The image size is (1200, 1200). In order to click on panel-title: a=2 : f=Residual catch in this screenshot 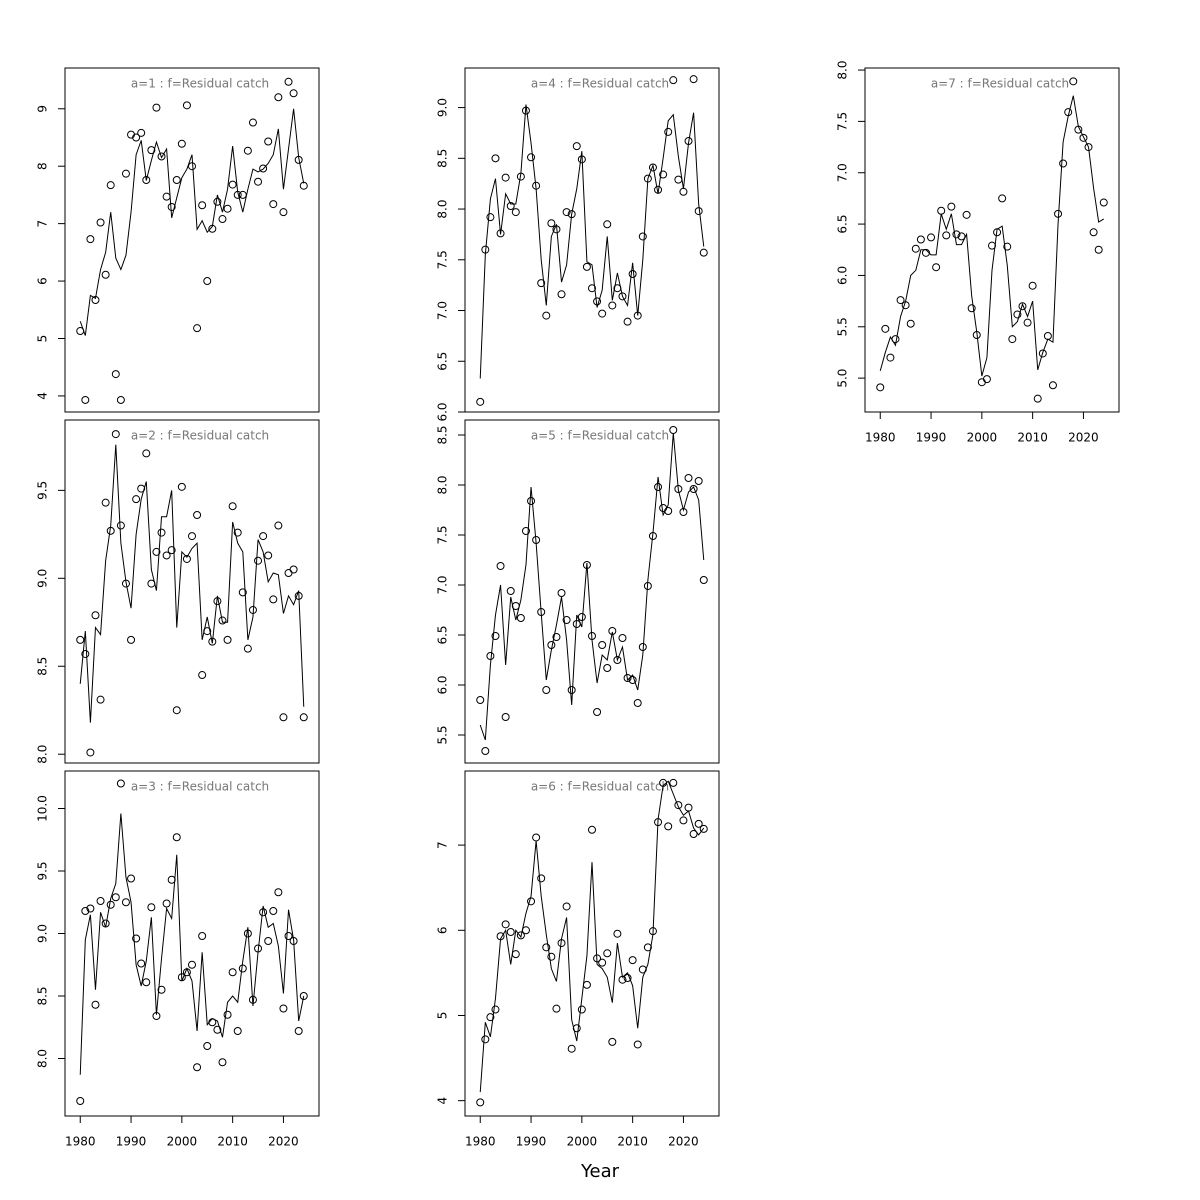, I will do `click(200, 436)`.